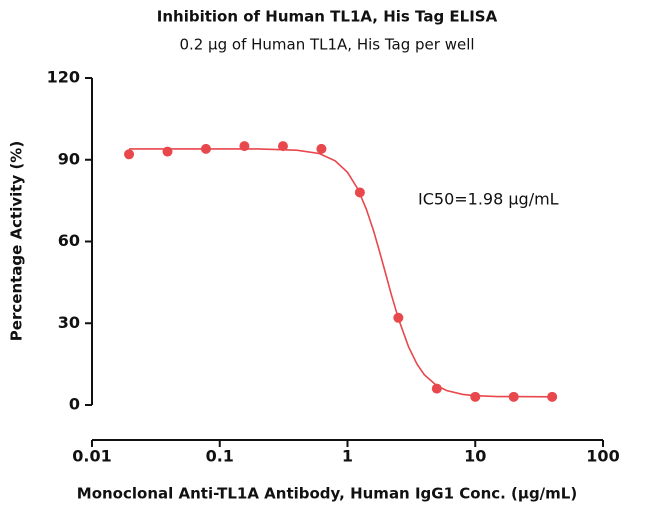  What do you see at coordinates (69, 240) in the screenshot?
I see `y-tick-label: 60` at bounding box center [69, 240].